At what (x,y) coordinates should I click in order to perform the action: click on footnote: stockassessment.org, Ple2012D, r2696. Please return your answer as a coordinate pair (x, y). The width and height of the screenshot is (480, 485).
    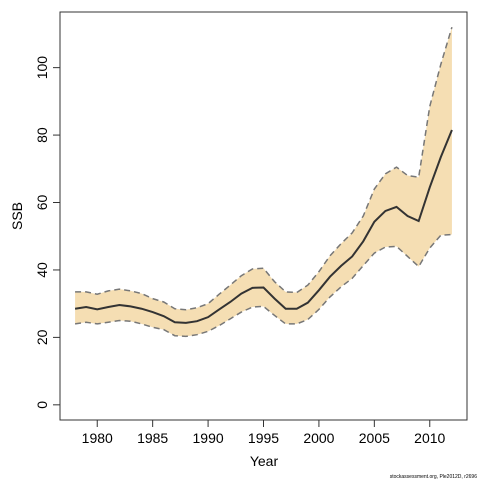
    Looking at the image, I should click on (433, 477).